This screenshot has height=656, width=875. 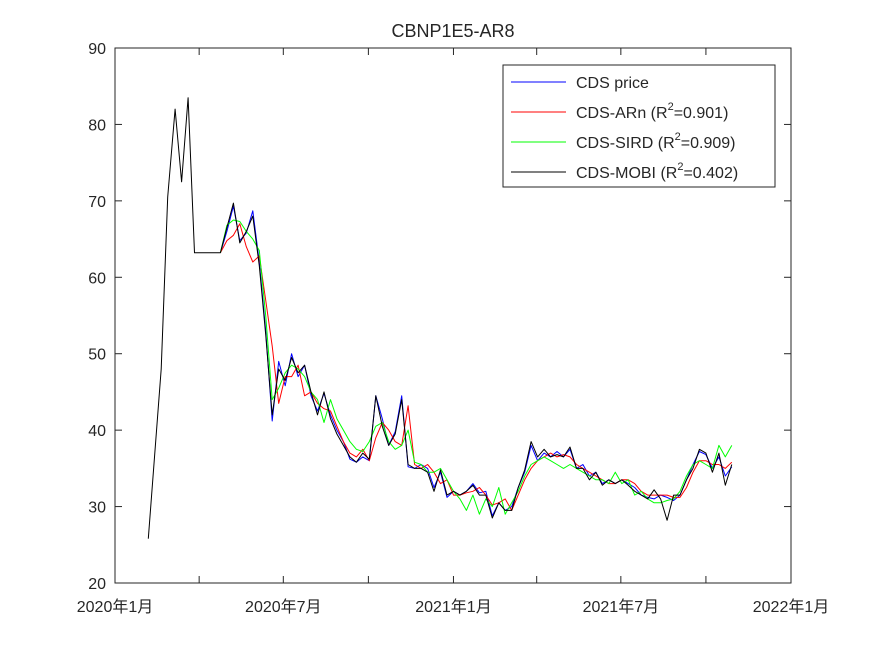 I want to click on legend-entry-label: CDS-SIRD (R, so click(x=625, y=143).